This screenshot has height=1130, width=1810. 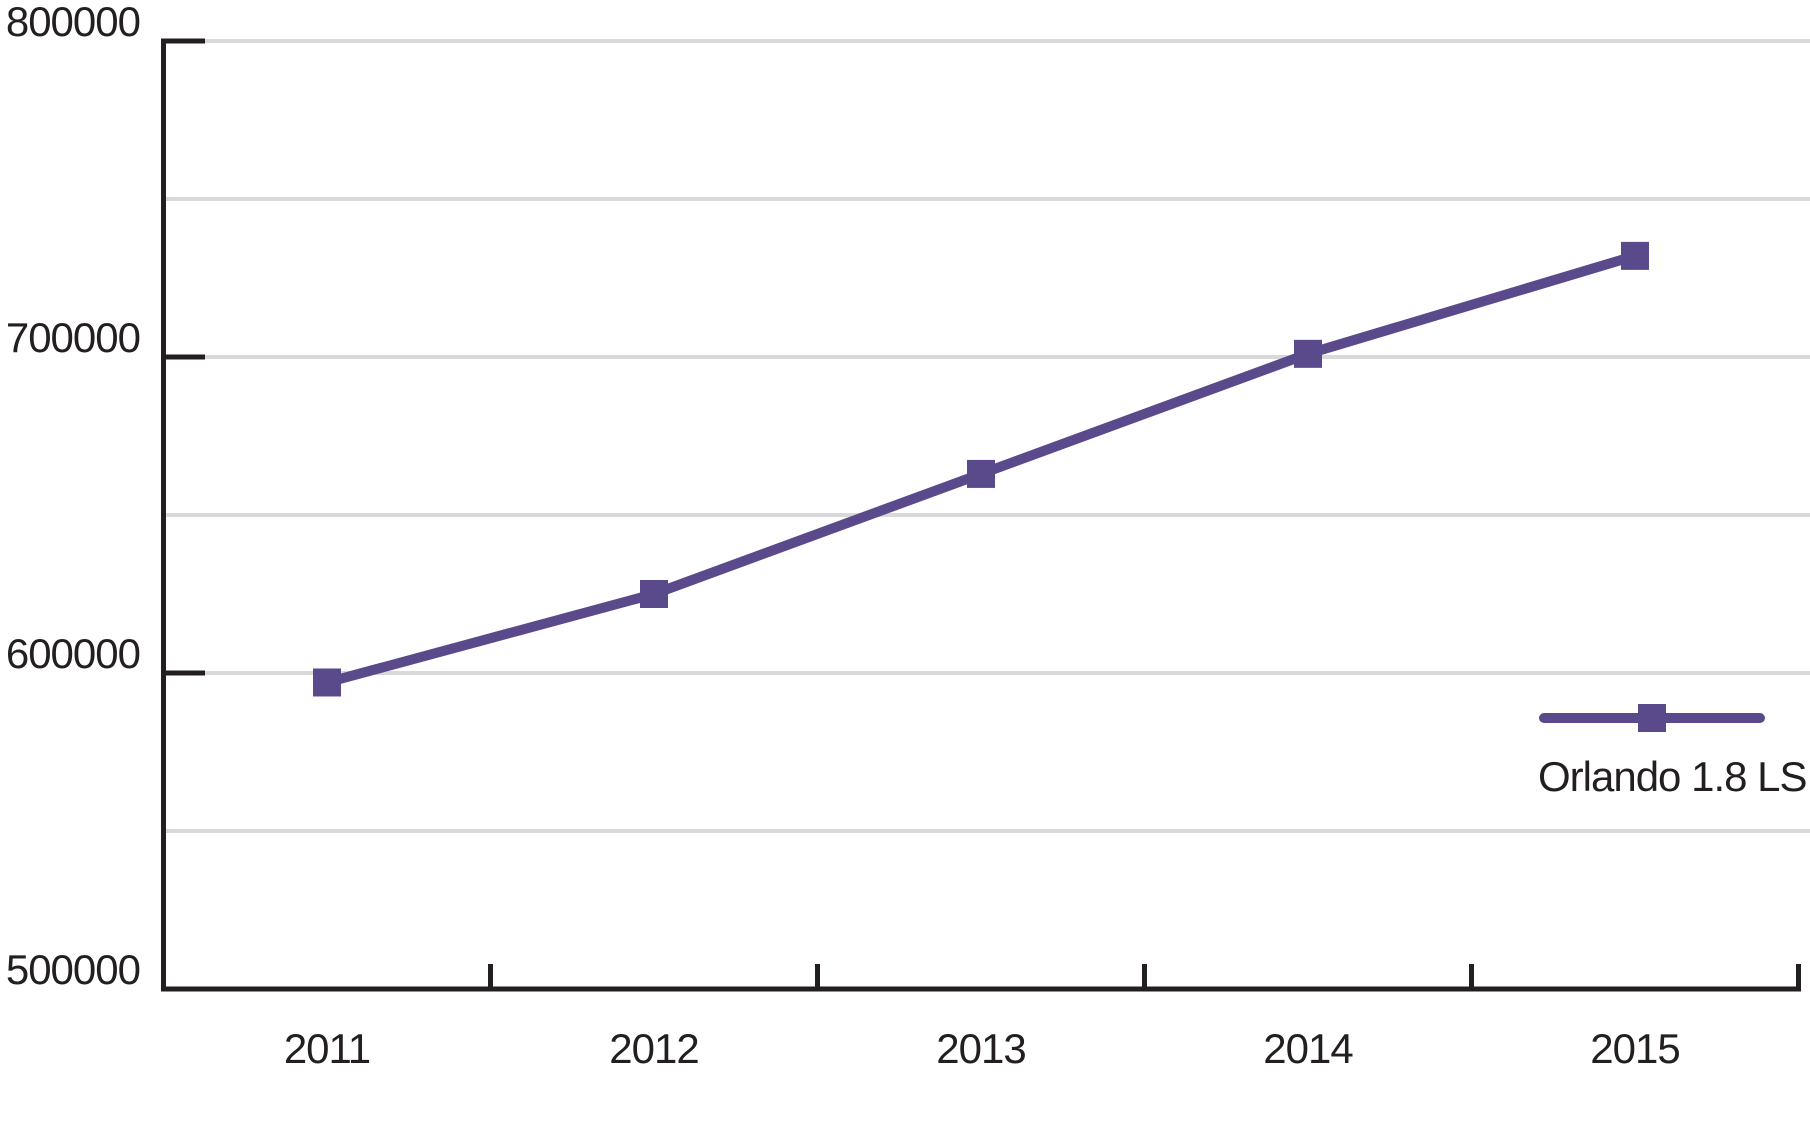 What do you see at coordinates (1652, 718) in the screenshot?
I see `legend-marker` at bounding box center [1652, 718].